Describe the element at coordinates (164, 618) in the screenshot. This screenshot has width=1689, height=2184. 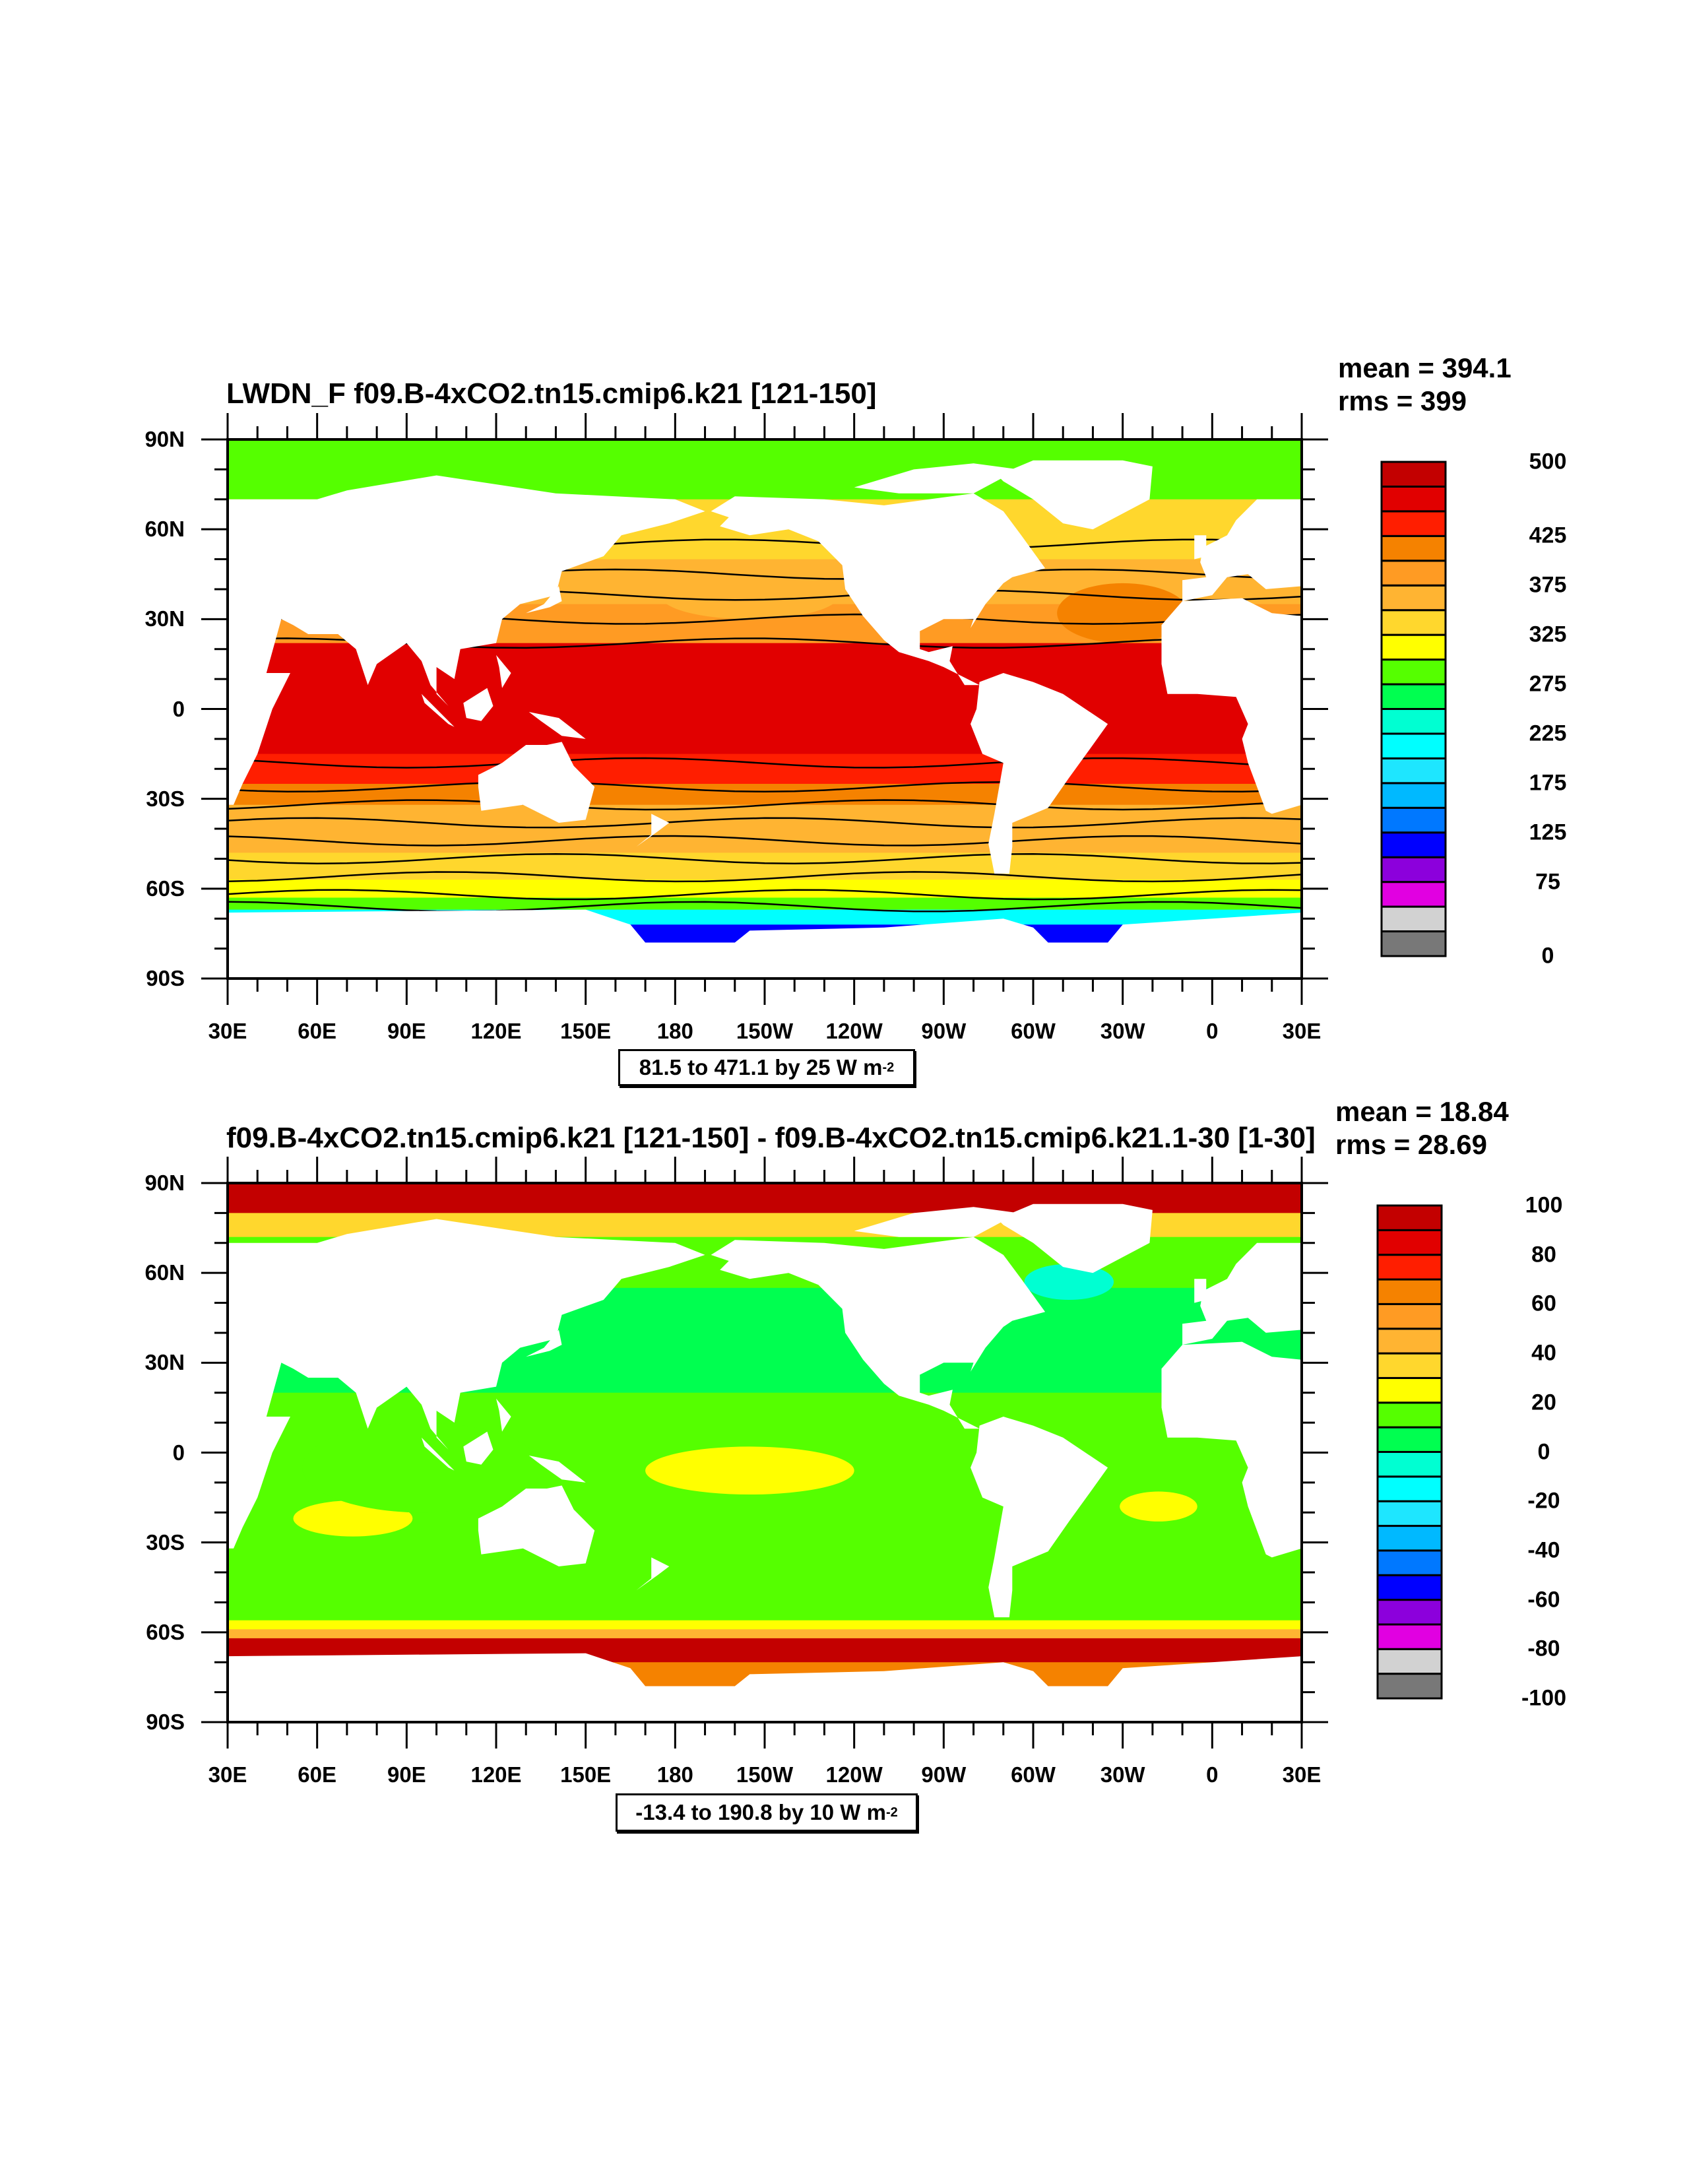
I see `lat-tick-label: 30N` at that location.